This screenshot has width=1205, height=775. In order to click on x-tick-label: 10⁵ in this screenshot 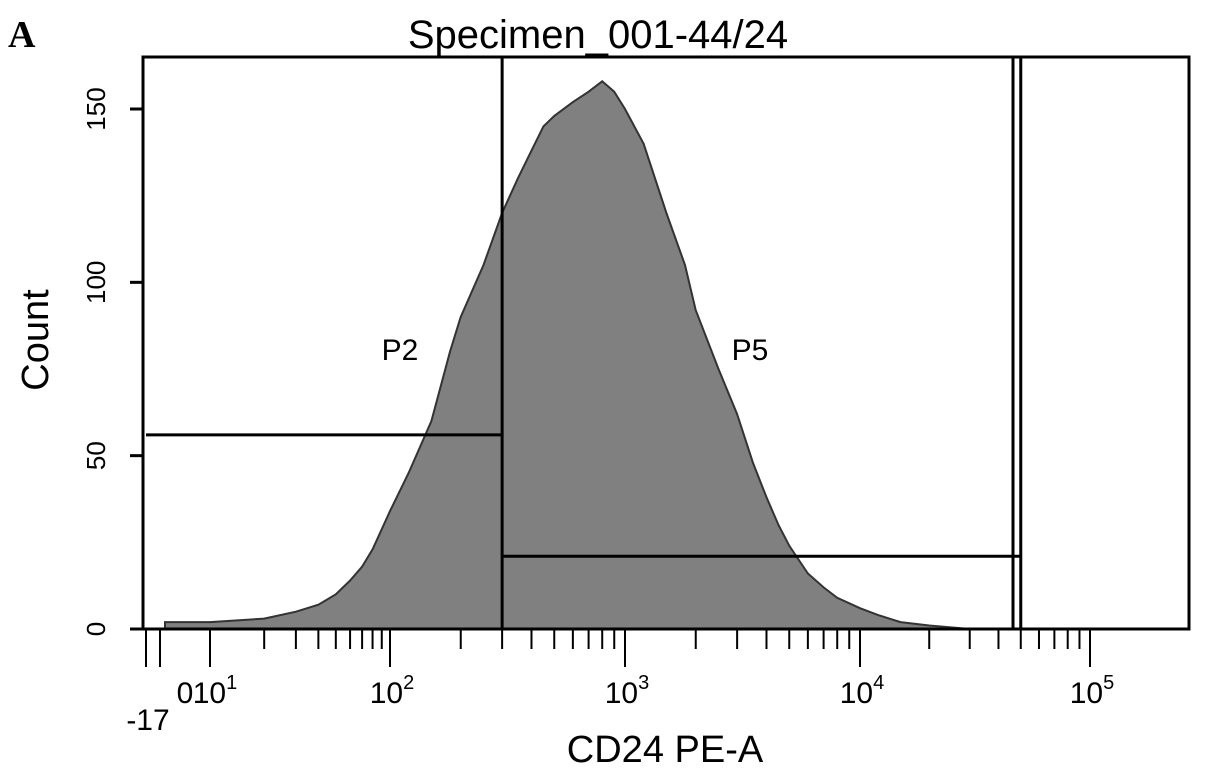, I will do `click(1092, 691)`.